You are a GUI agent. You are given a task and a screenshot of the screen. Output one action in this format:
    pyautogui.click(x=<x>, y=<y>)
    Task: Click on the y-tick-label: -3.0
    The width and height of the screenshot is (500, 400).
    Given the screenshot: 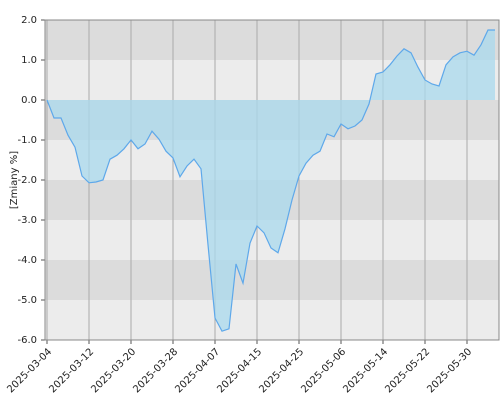 What is the action you would take?
    pyautogui.click(x=27, y=220)
    